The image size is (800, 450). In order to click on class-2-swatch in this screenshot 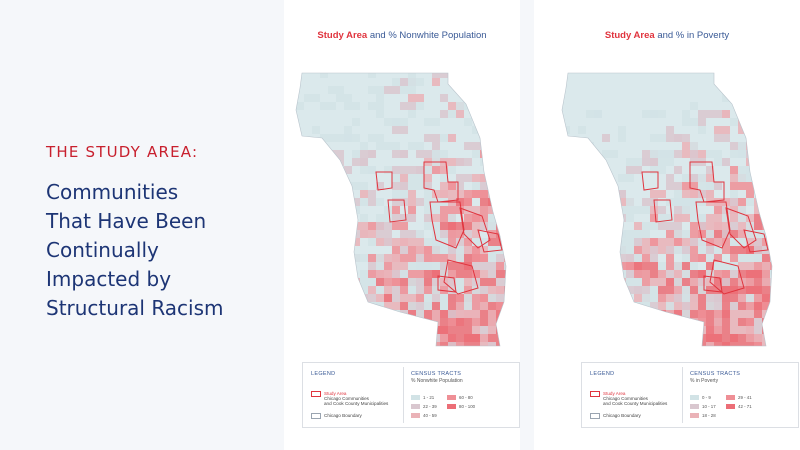, I will do `click(694, 406)`.